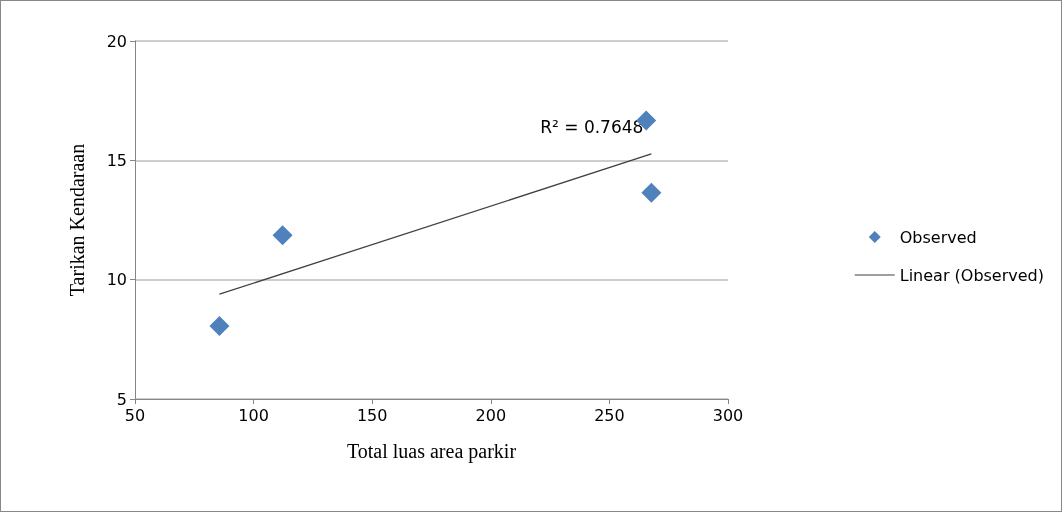  What do you see at coordinates (972, 275) in the screenshot?
I see `legend-label: Linear (Observed)` at bounding box center [972, 275].